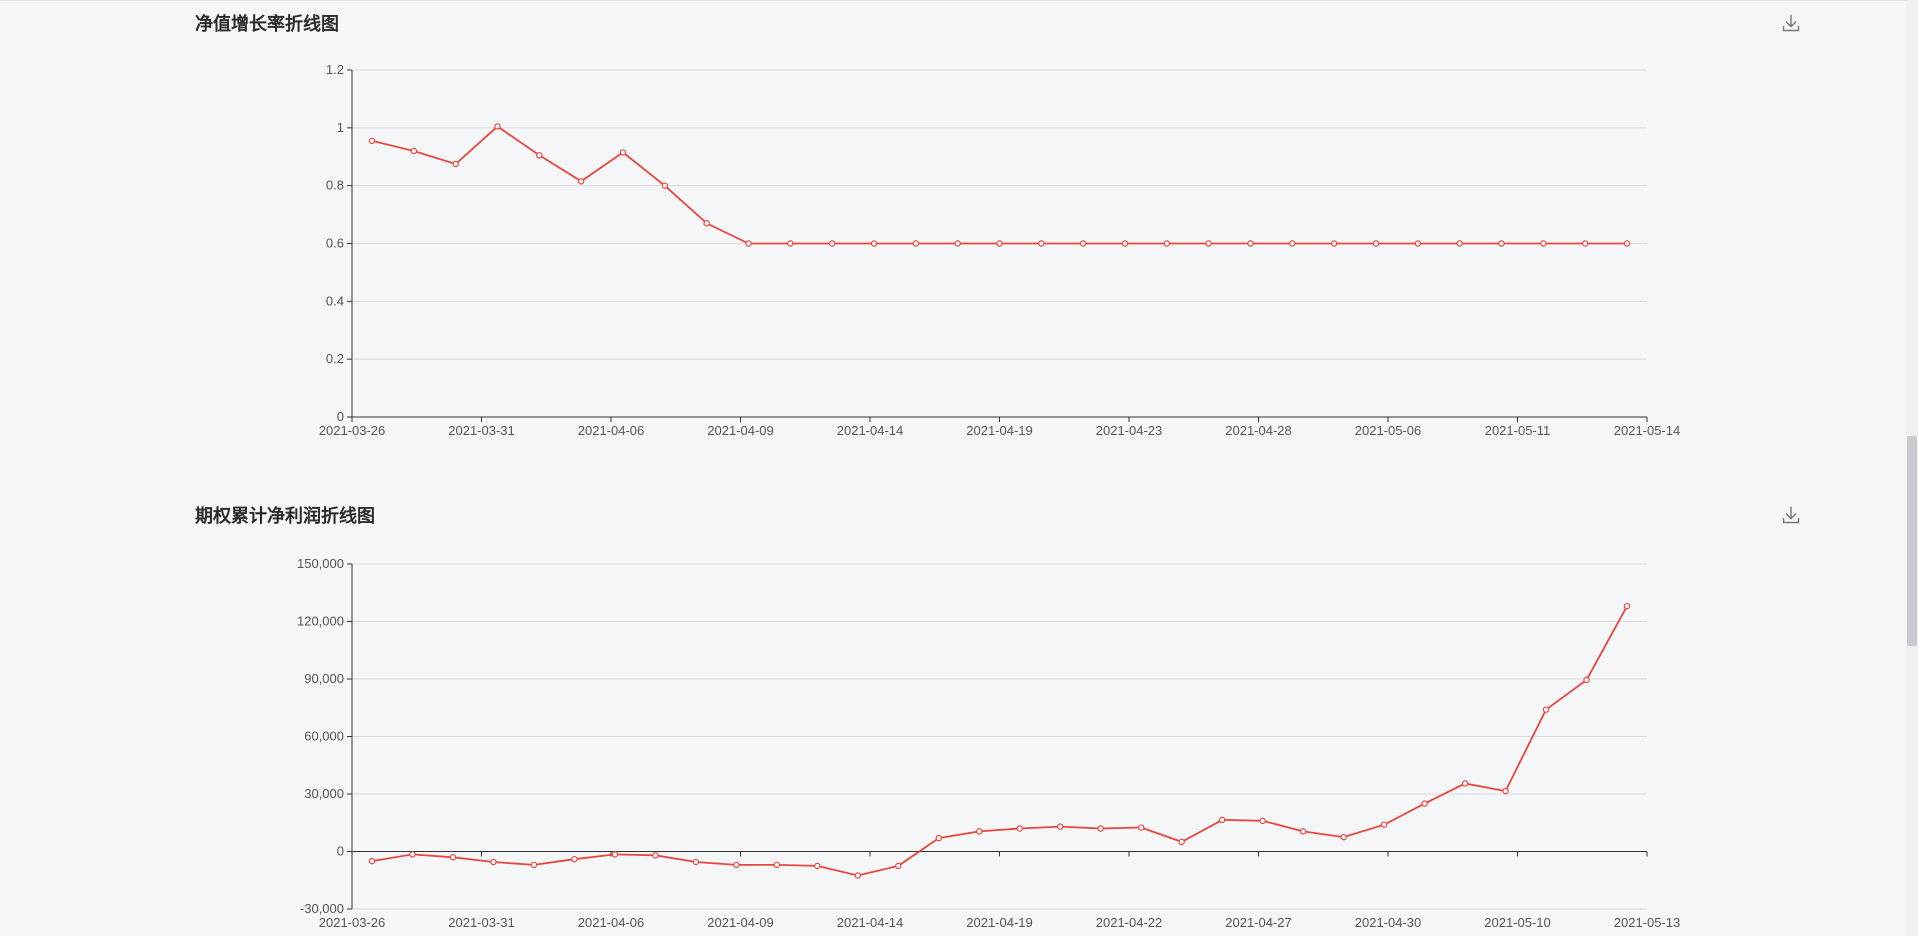 This screenshot has width=1918, height=936. What do you see at coordinates (285, 516) in the screenshot?
I see `chart-title: 期权累计净利润折线图` at bounding box center [285, 516].